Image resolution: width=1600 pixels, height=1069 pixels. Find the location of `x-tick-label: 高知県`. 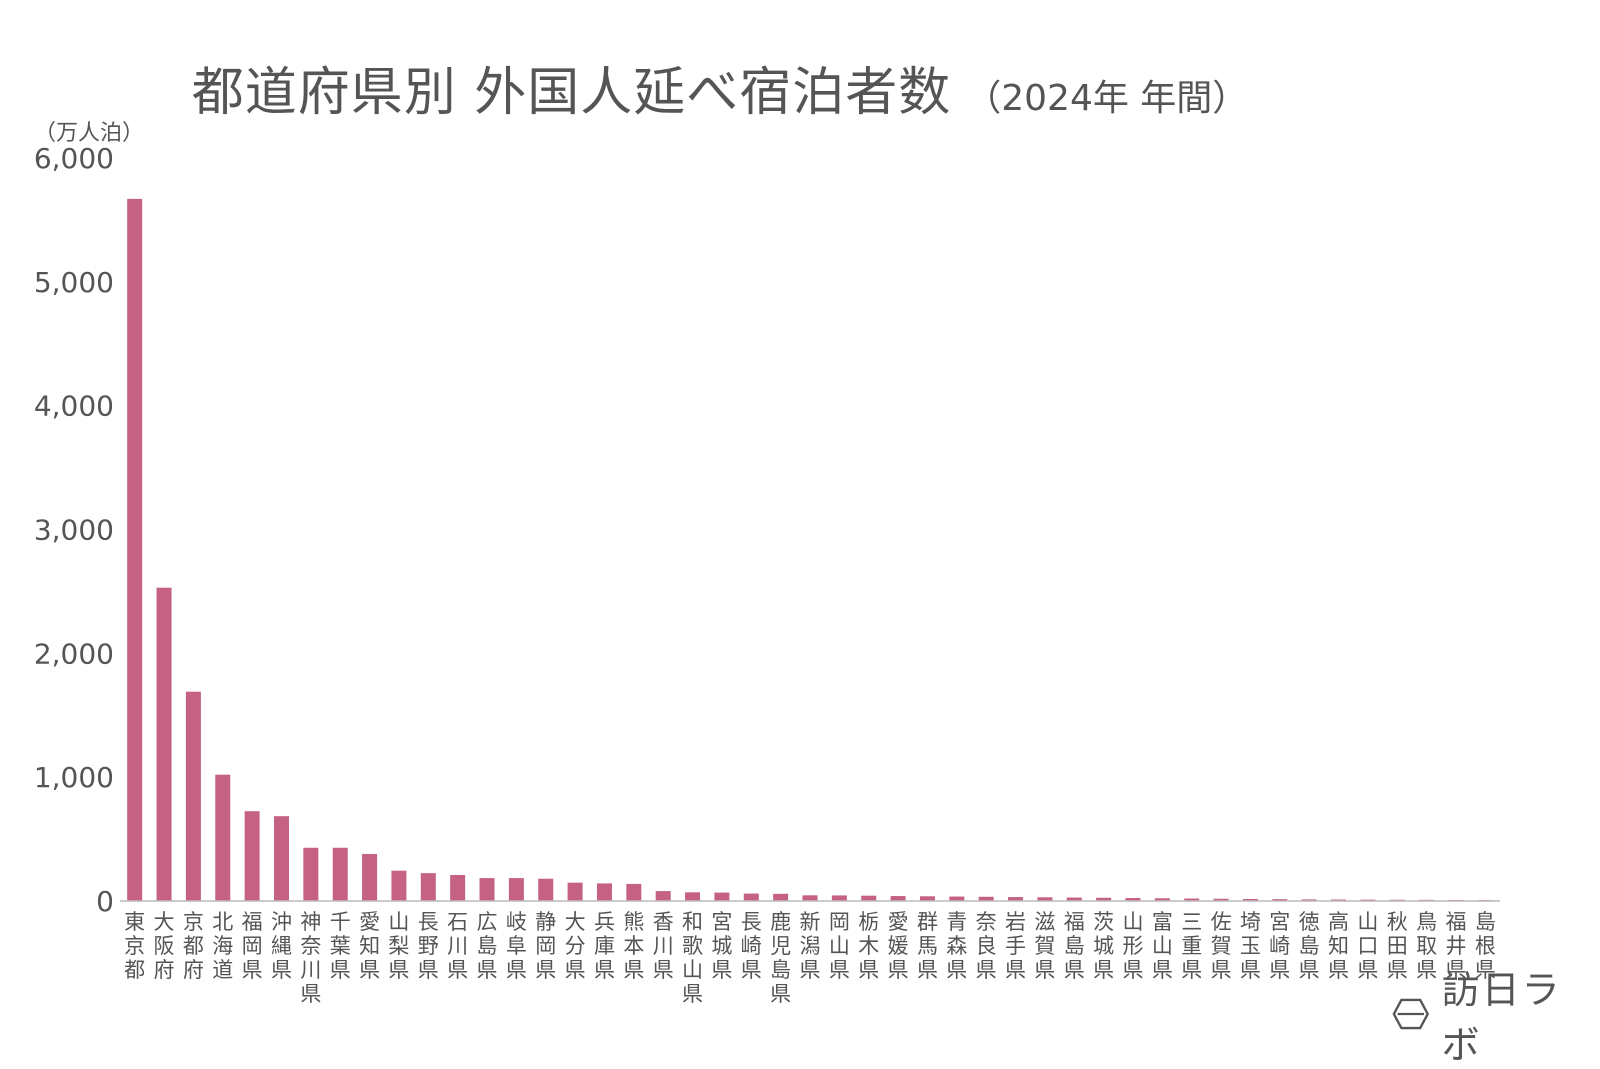

x-tick-label: 高知県 is located at coordinates (1338, 946).